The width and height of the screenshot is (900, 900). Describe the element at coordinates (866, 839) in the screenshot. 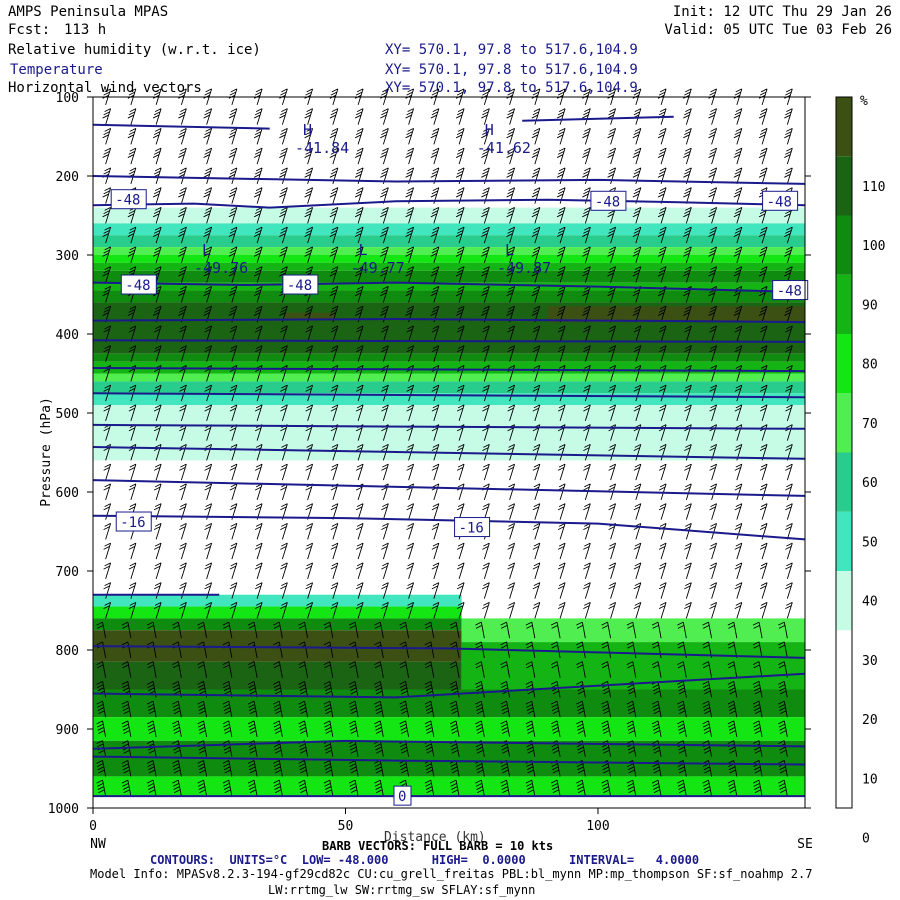

I see `colorbar-label: 0` at that location.